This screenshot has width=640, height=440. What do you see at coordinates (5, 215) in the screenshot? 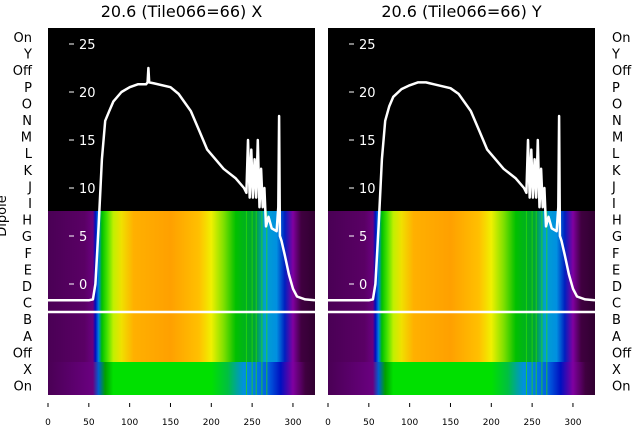
I see `y-axis-label: Dipole` at bounding box center [5, 215].